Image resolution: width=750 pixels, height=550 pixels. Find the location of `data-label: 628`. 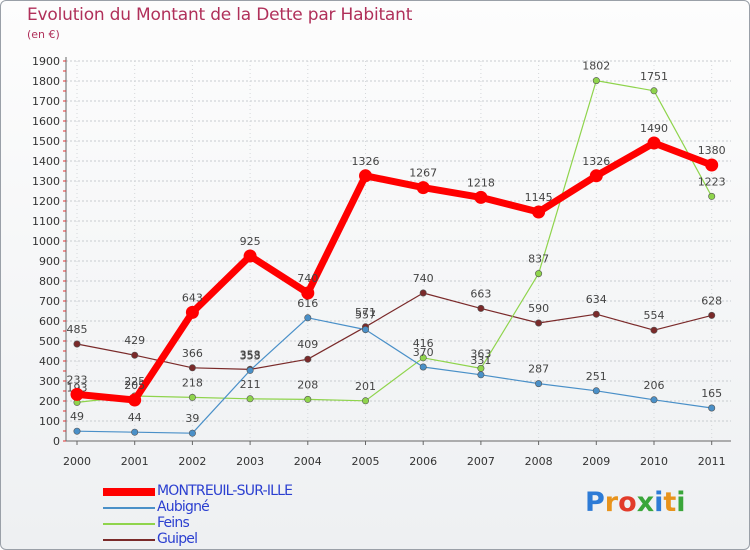

data-label: 628 is located at coordinates (711, 300).